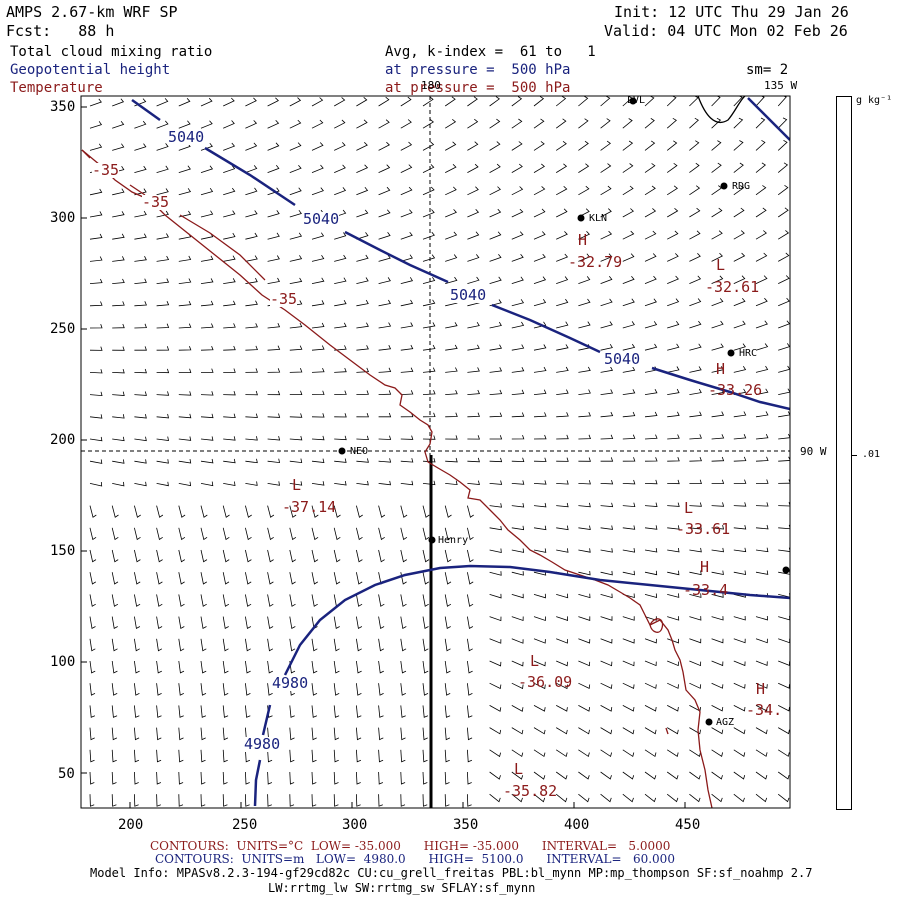  I want to click on y-tick-150: 150, so click(63, 551).